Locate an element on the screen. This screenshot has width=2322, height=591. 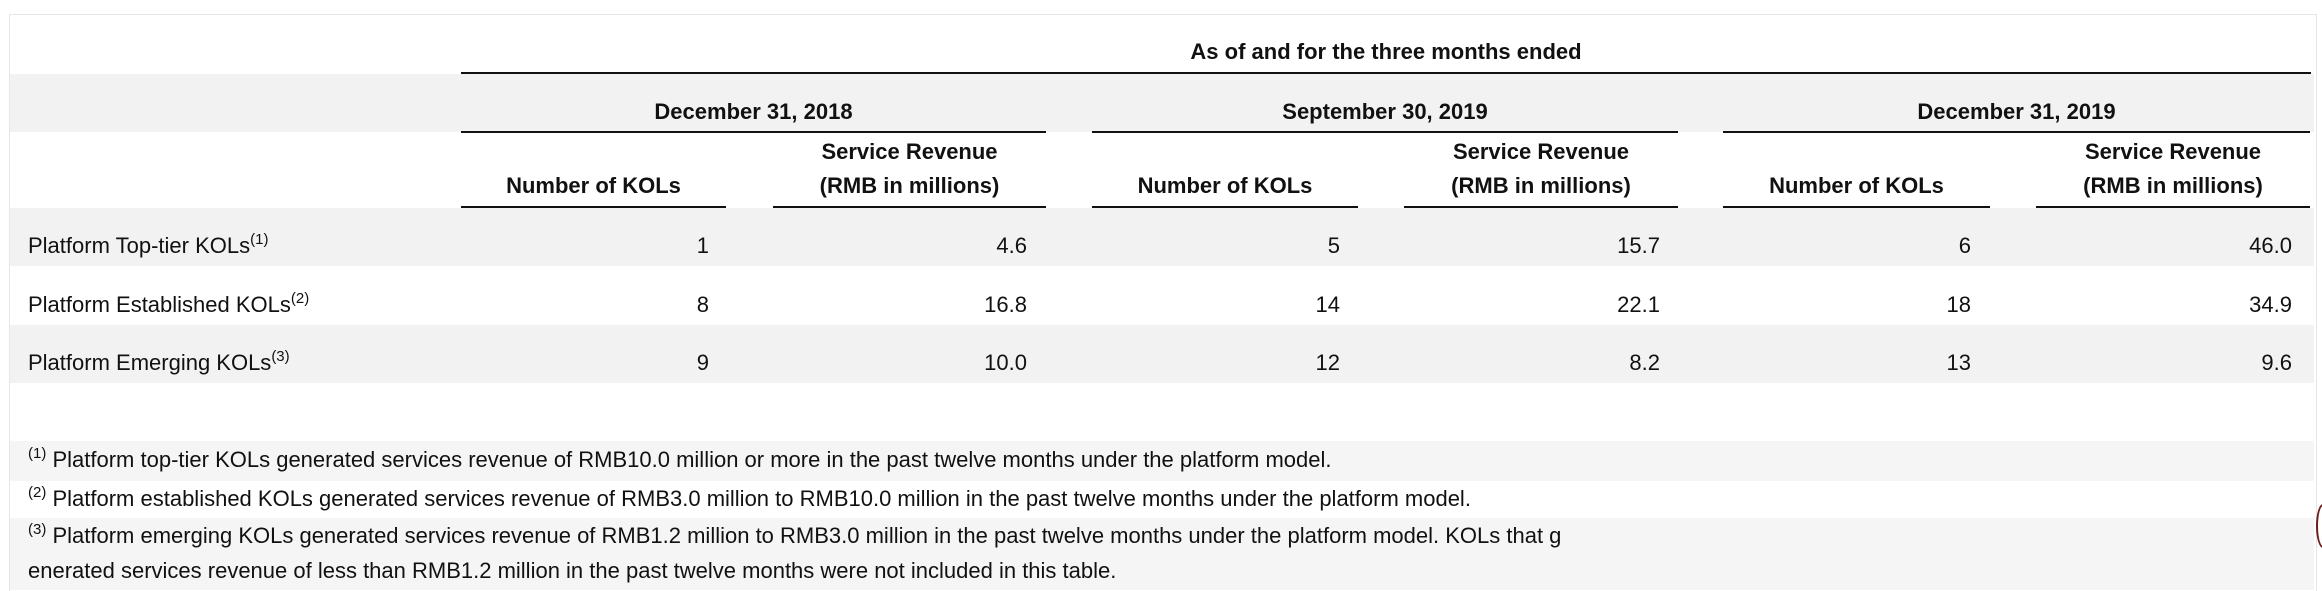
row-label-established: Platform Established KOLs(2) is located at coordinates (169, 303).